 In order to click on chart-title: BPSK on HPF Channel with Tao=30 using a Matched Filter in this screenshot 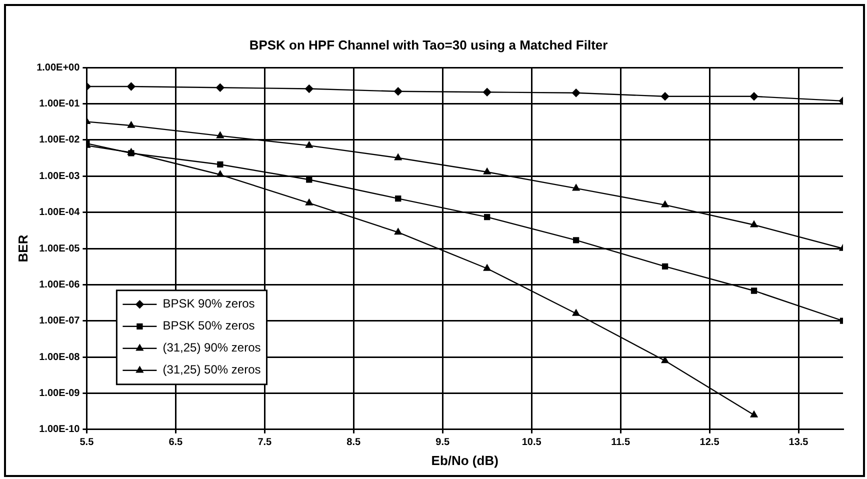, I will do `click(428, 44)`.